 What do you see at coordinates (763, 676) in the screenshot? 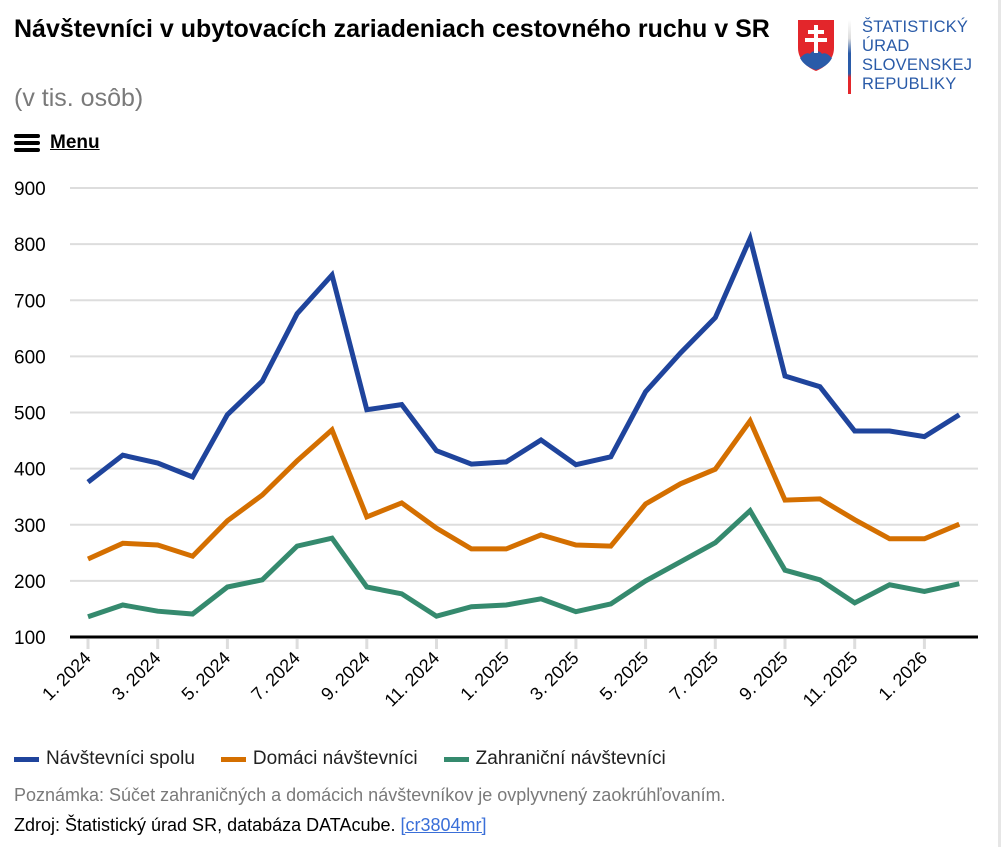
I see `x-tick-label: 9. 2025` at bounding box center [763, 676].